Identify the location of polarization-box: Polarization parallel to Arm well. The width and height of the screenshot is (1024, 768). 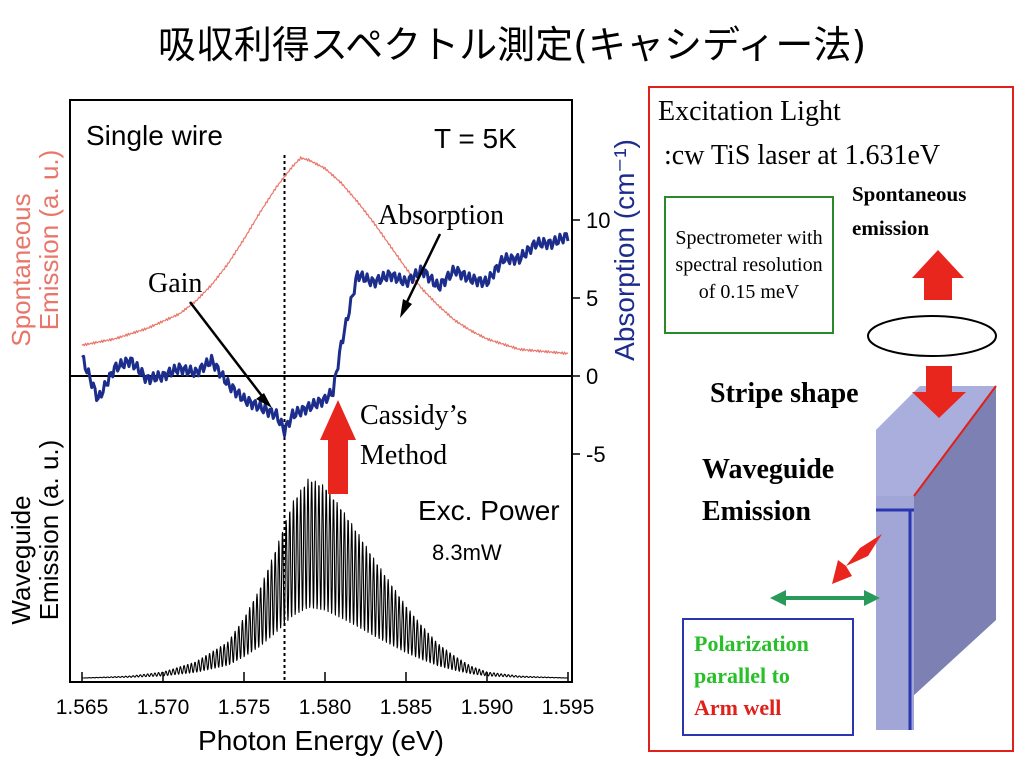
(768, 677).